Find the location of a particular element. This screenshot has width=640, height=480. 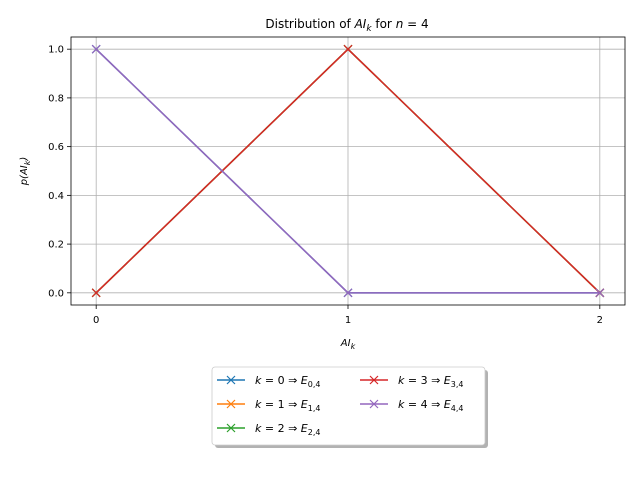

x-tick-label: 1 is located at coordinates (348, 320).